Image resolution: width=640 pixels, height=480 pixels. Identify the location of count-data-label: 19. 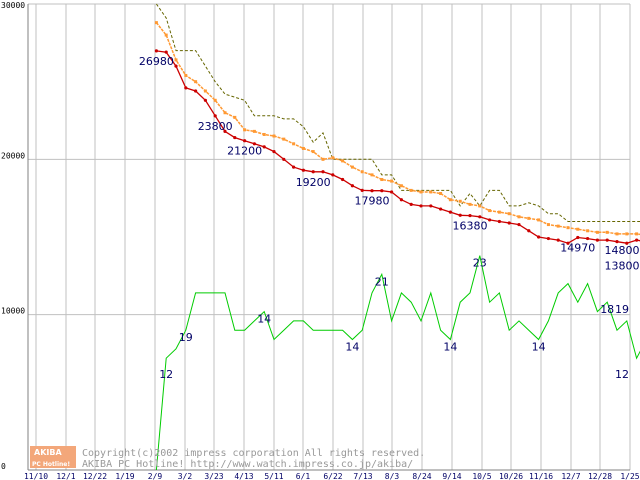
(186, 337).